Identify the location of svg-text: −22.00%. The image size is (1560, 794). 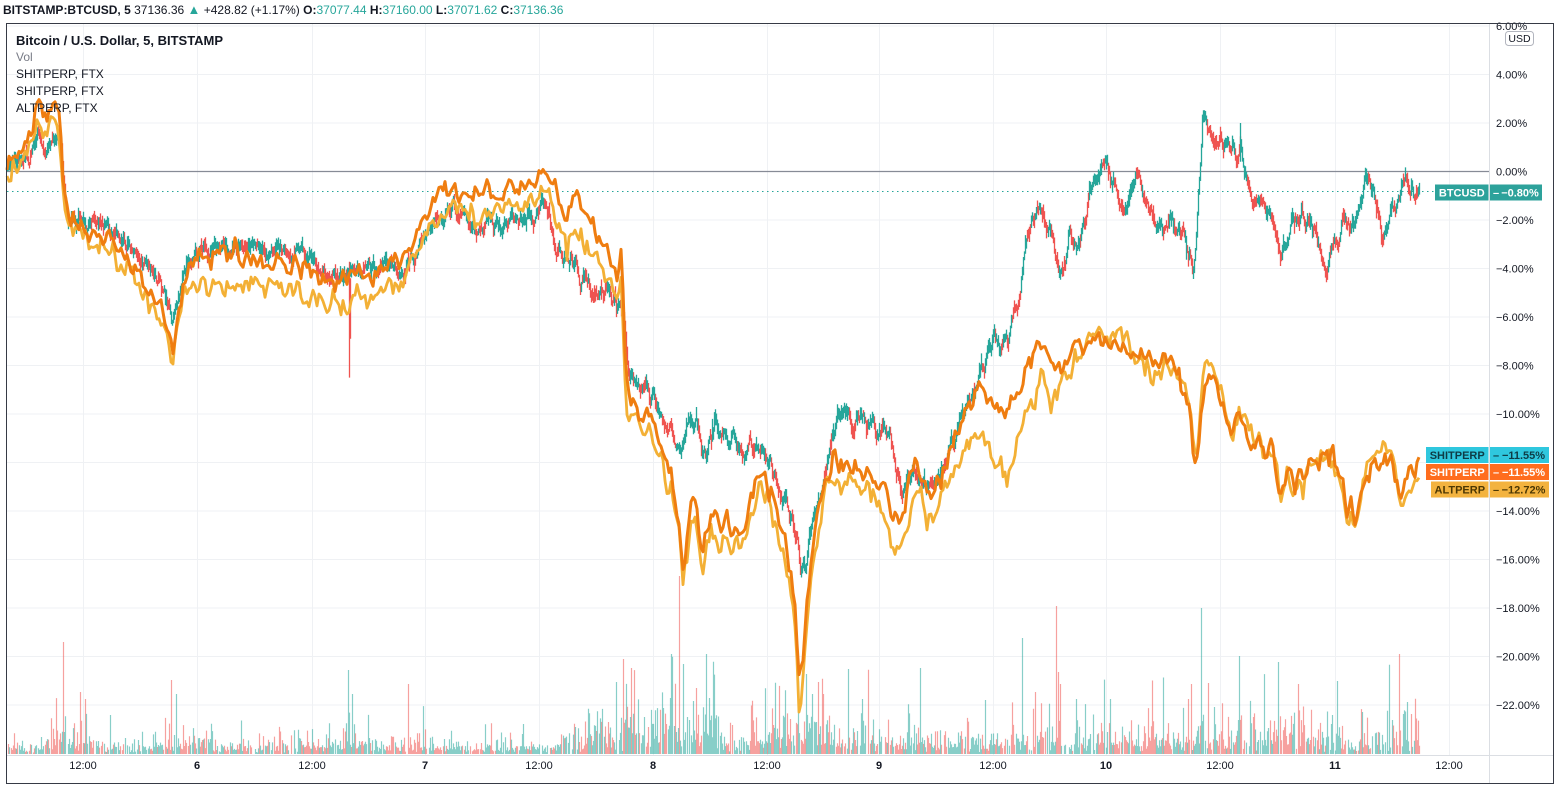
(1518, 706).